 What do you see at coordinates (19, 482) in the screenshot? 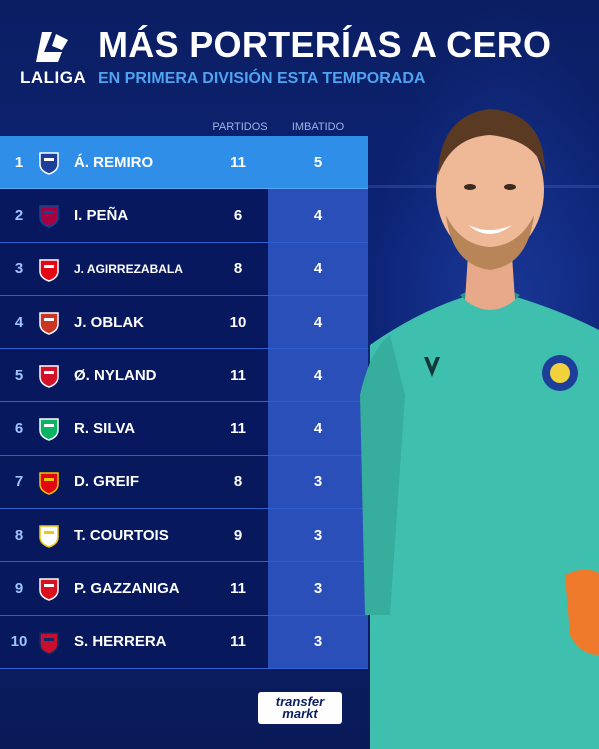
I see `rank-number: 7` at bounding box center [19, 482].